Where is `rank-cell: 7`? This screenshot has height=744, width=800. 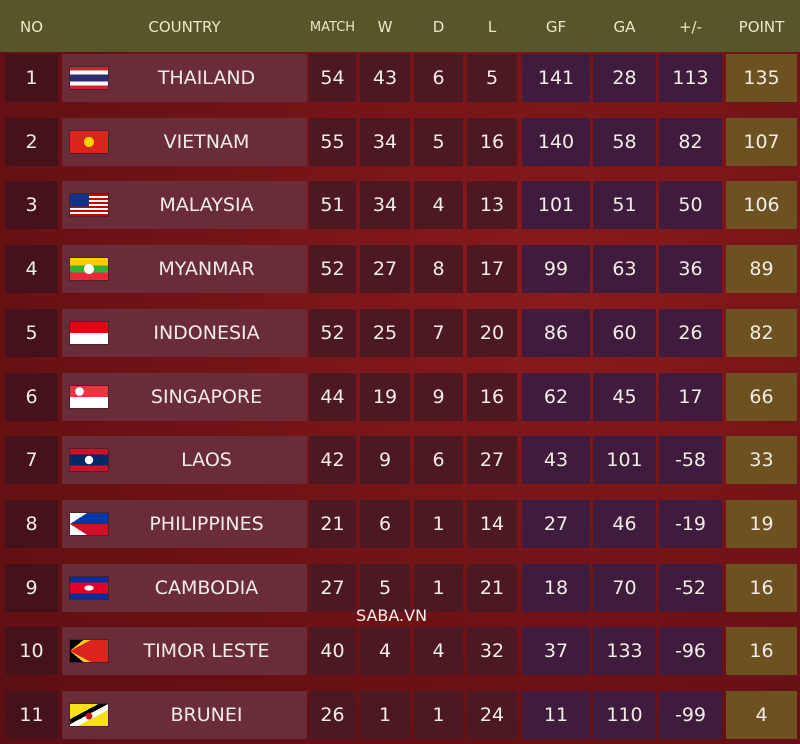
rank-cell: 7 is located at coordinates (31, 460).